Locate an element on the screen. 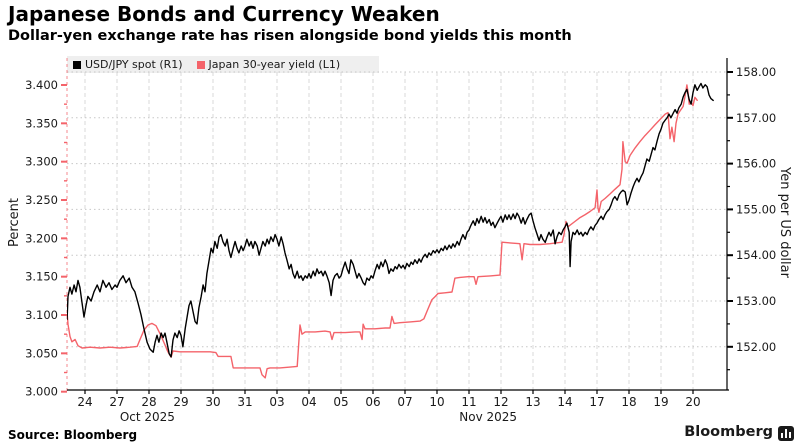  left-axis-tick-label: 3.350 is located at coordinates (41, 123).